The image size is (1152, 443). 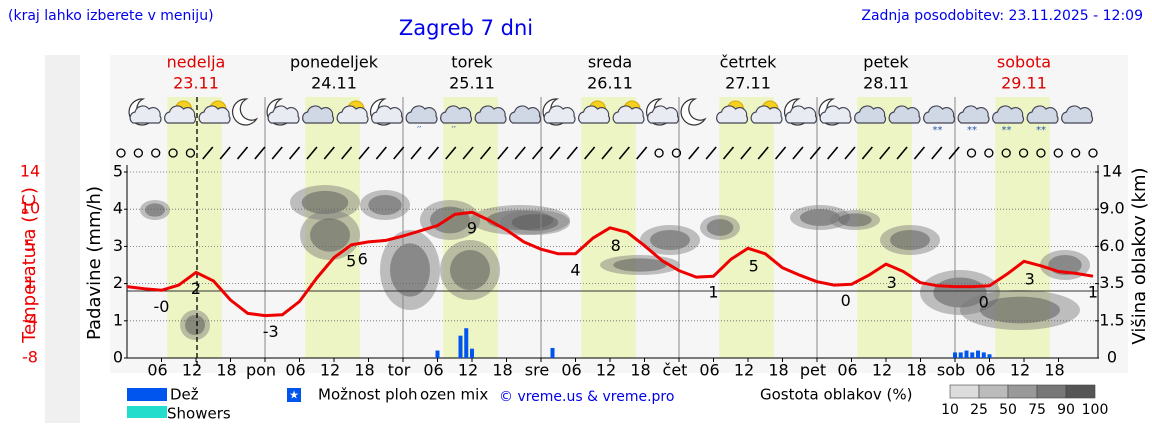 I want to click on day-name: sreda, so click(x=610, y=62).